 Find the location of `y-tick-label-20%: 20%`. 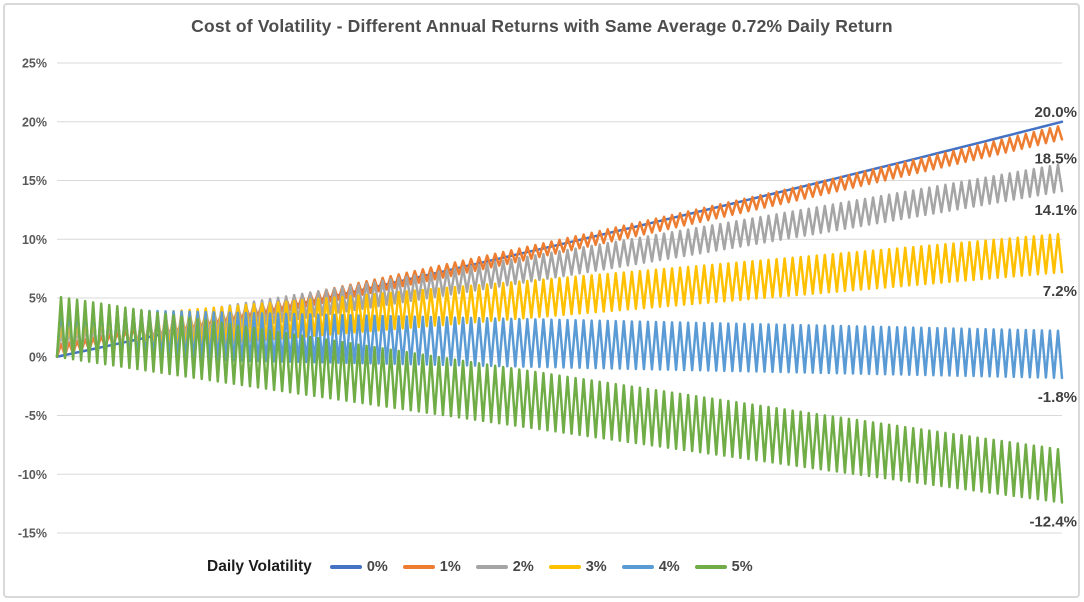

y-tick-label-20%: 20% is located at coordinates (34, 122).